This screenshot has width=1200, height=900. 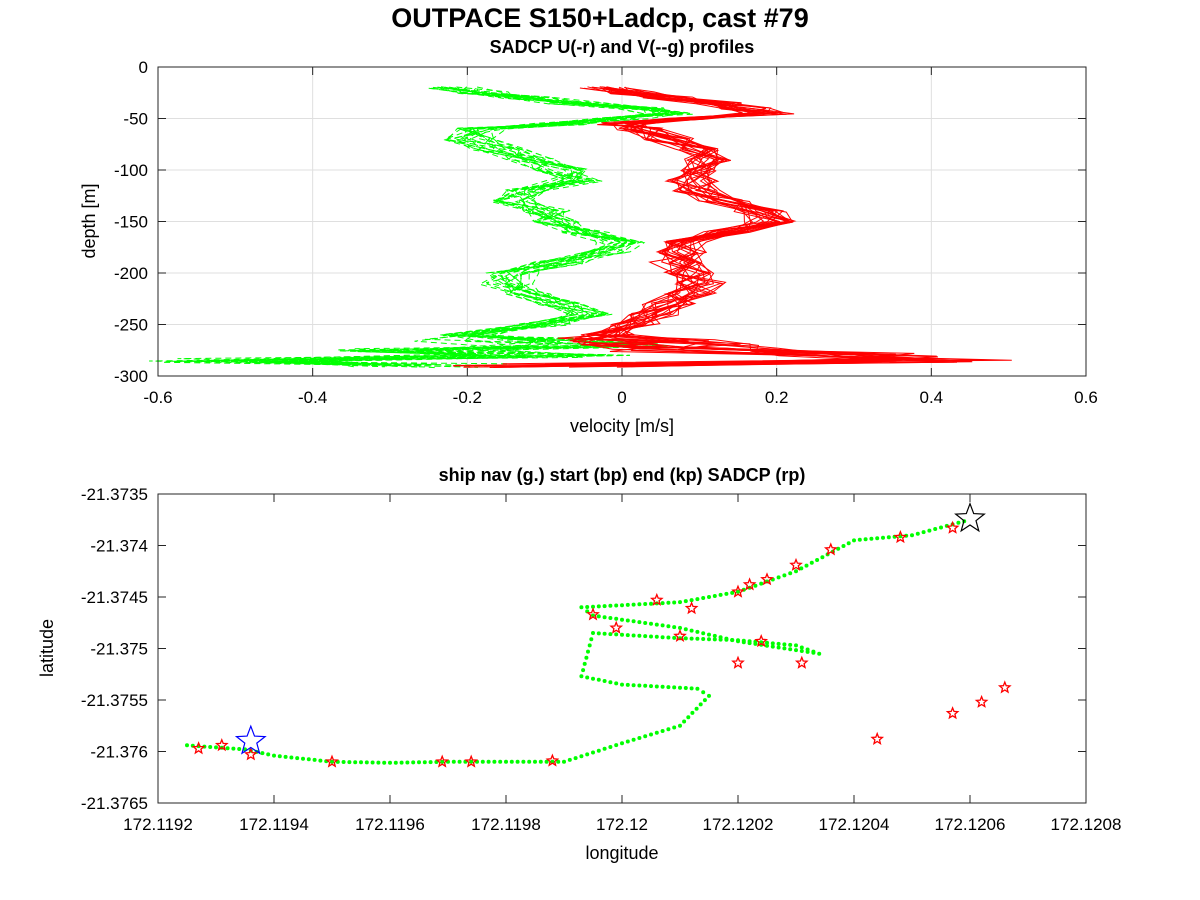 What do you see at coordinates (621, 397) in the screenshot?
I see `profile-x-tick-label: 0` at bounding box center [621, 397].